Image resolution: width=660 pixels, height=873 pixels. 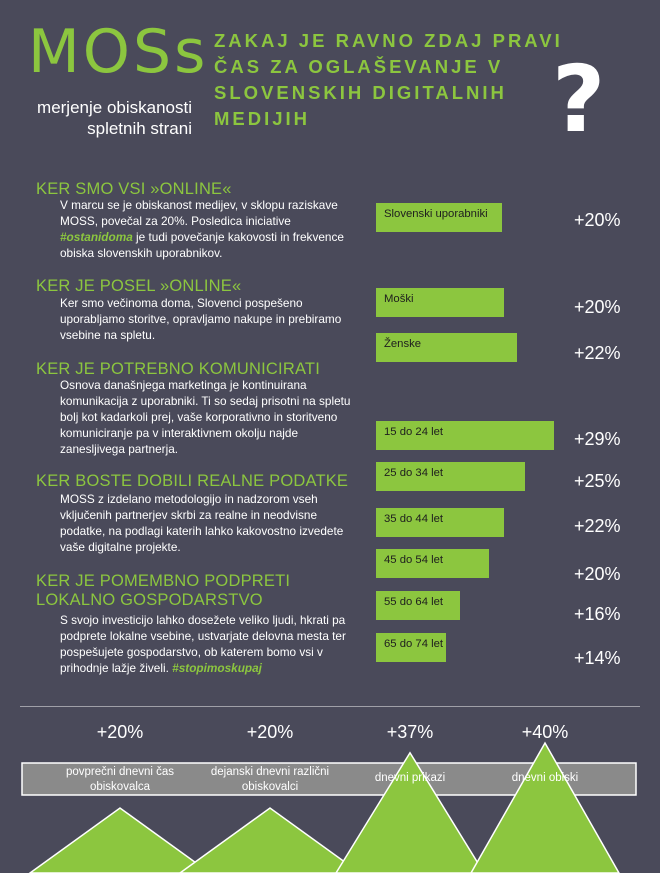 I want to click on bar-label: Ženske, so click(x=403, y=344).